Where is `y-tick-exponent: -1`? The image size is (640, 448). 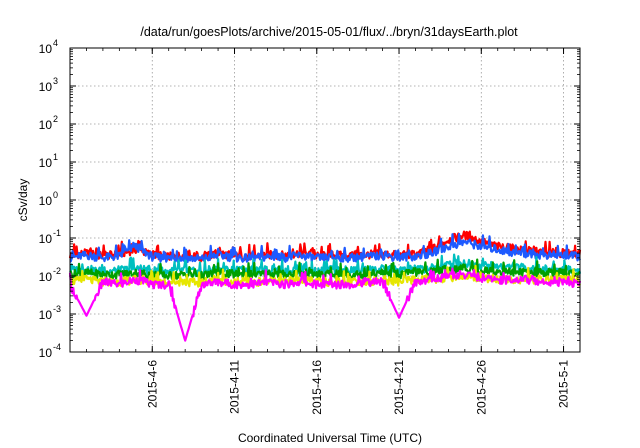
y-tick-exponent: -1 is located at coordinates (57, 233).